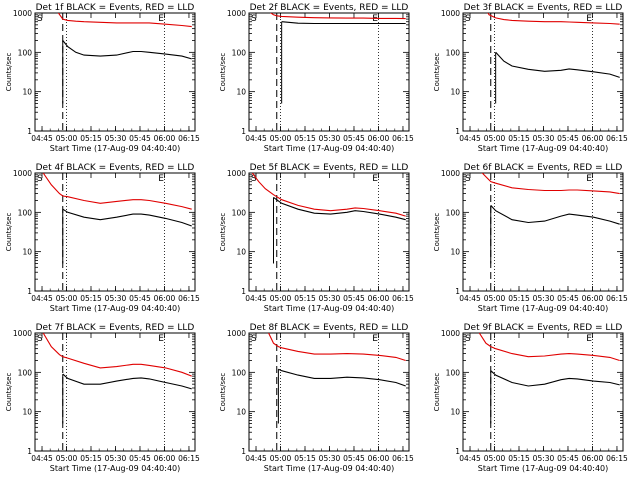 This screenshot has width=640, height=480. I want to click on panel-title: Det 1f BLACK = Events, RED = LLD, so click(115, 8).